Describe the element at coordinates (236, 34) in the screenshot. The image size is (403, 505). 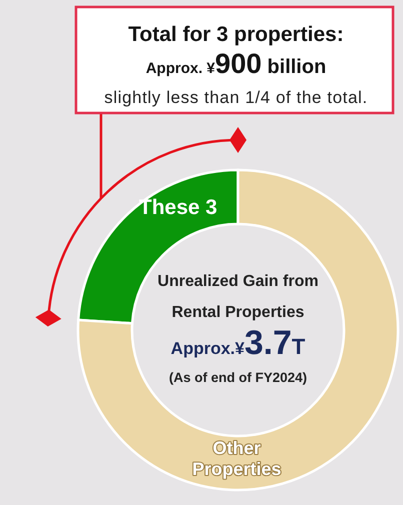
I see `text: Total for 3 properties:` at that location.